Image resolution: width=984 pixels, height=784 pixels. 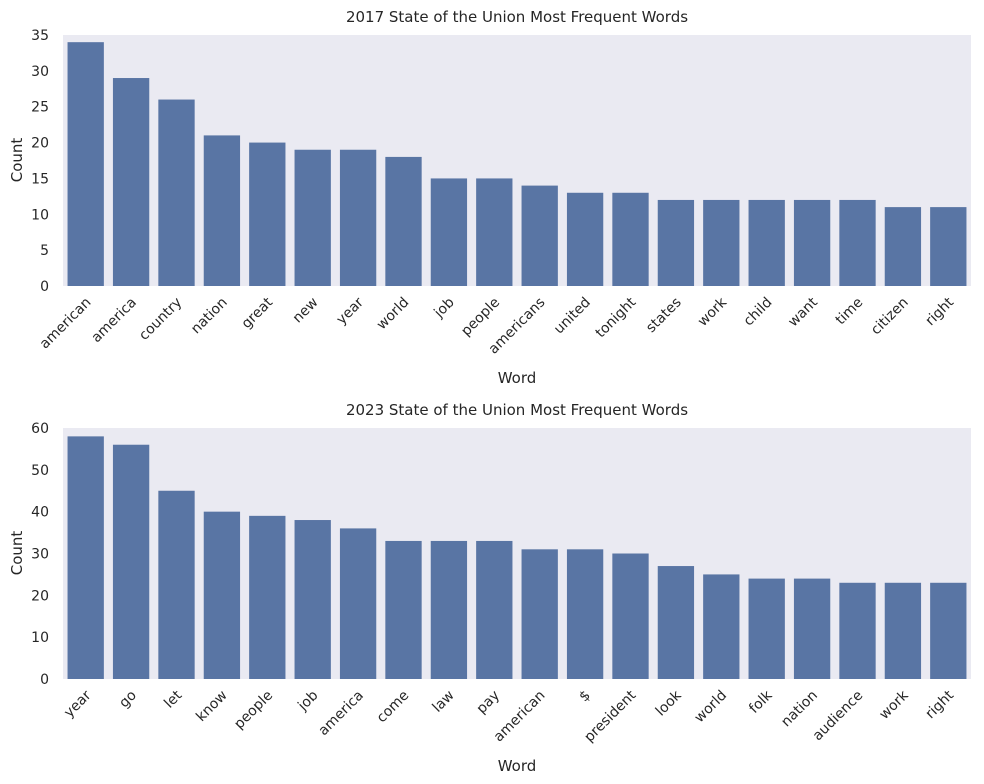 What do you see at coordinates (66, 324) in the screenshot?
I see `x-tick-label: american` at bounding box center [66, 324].